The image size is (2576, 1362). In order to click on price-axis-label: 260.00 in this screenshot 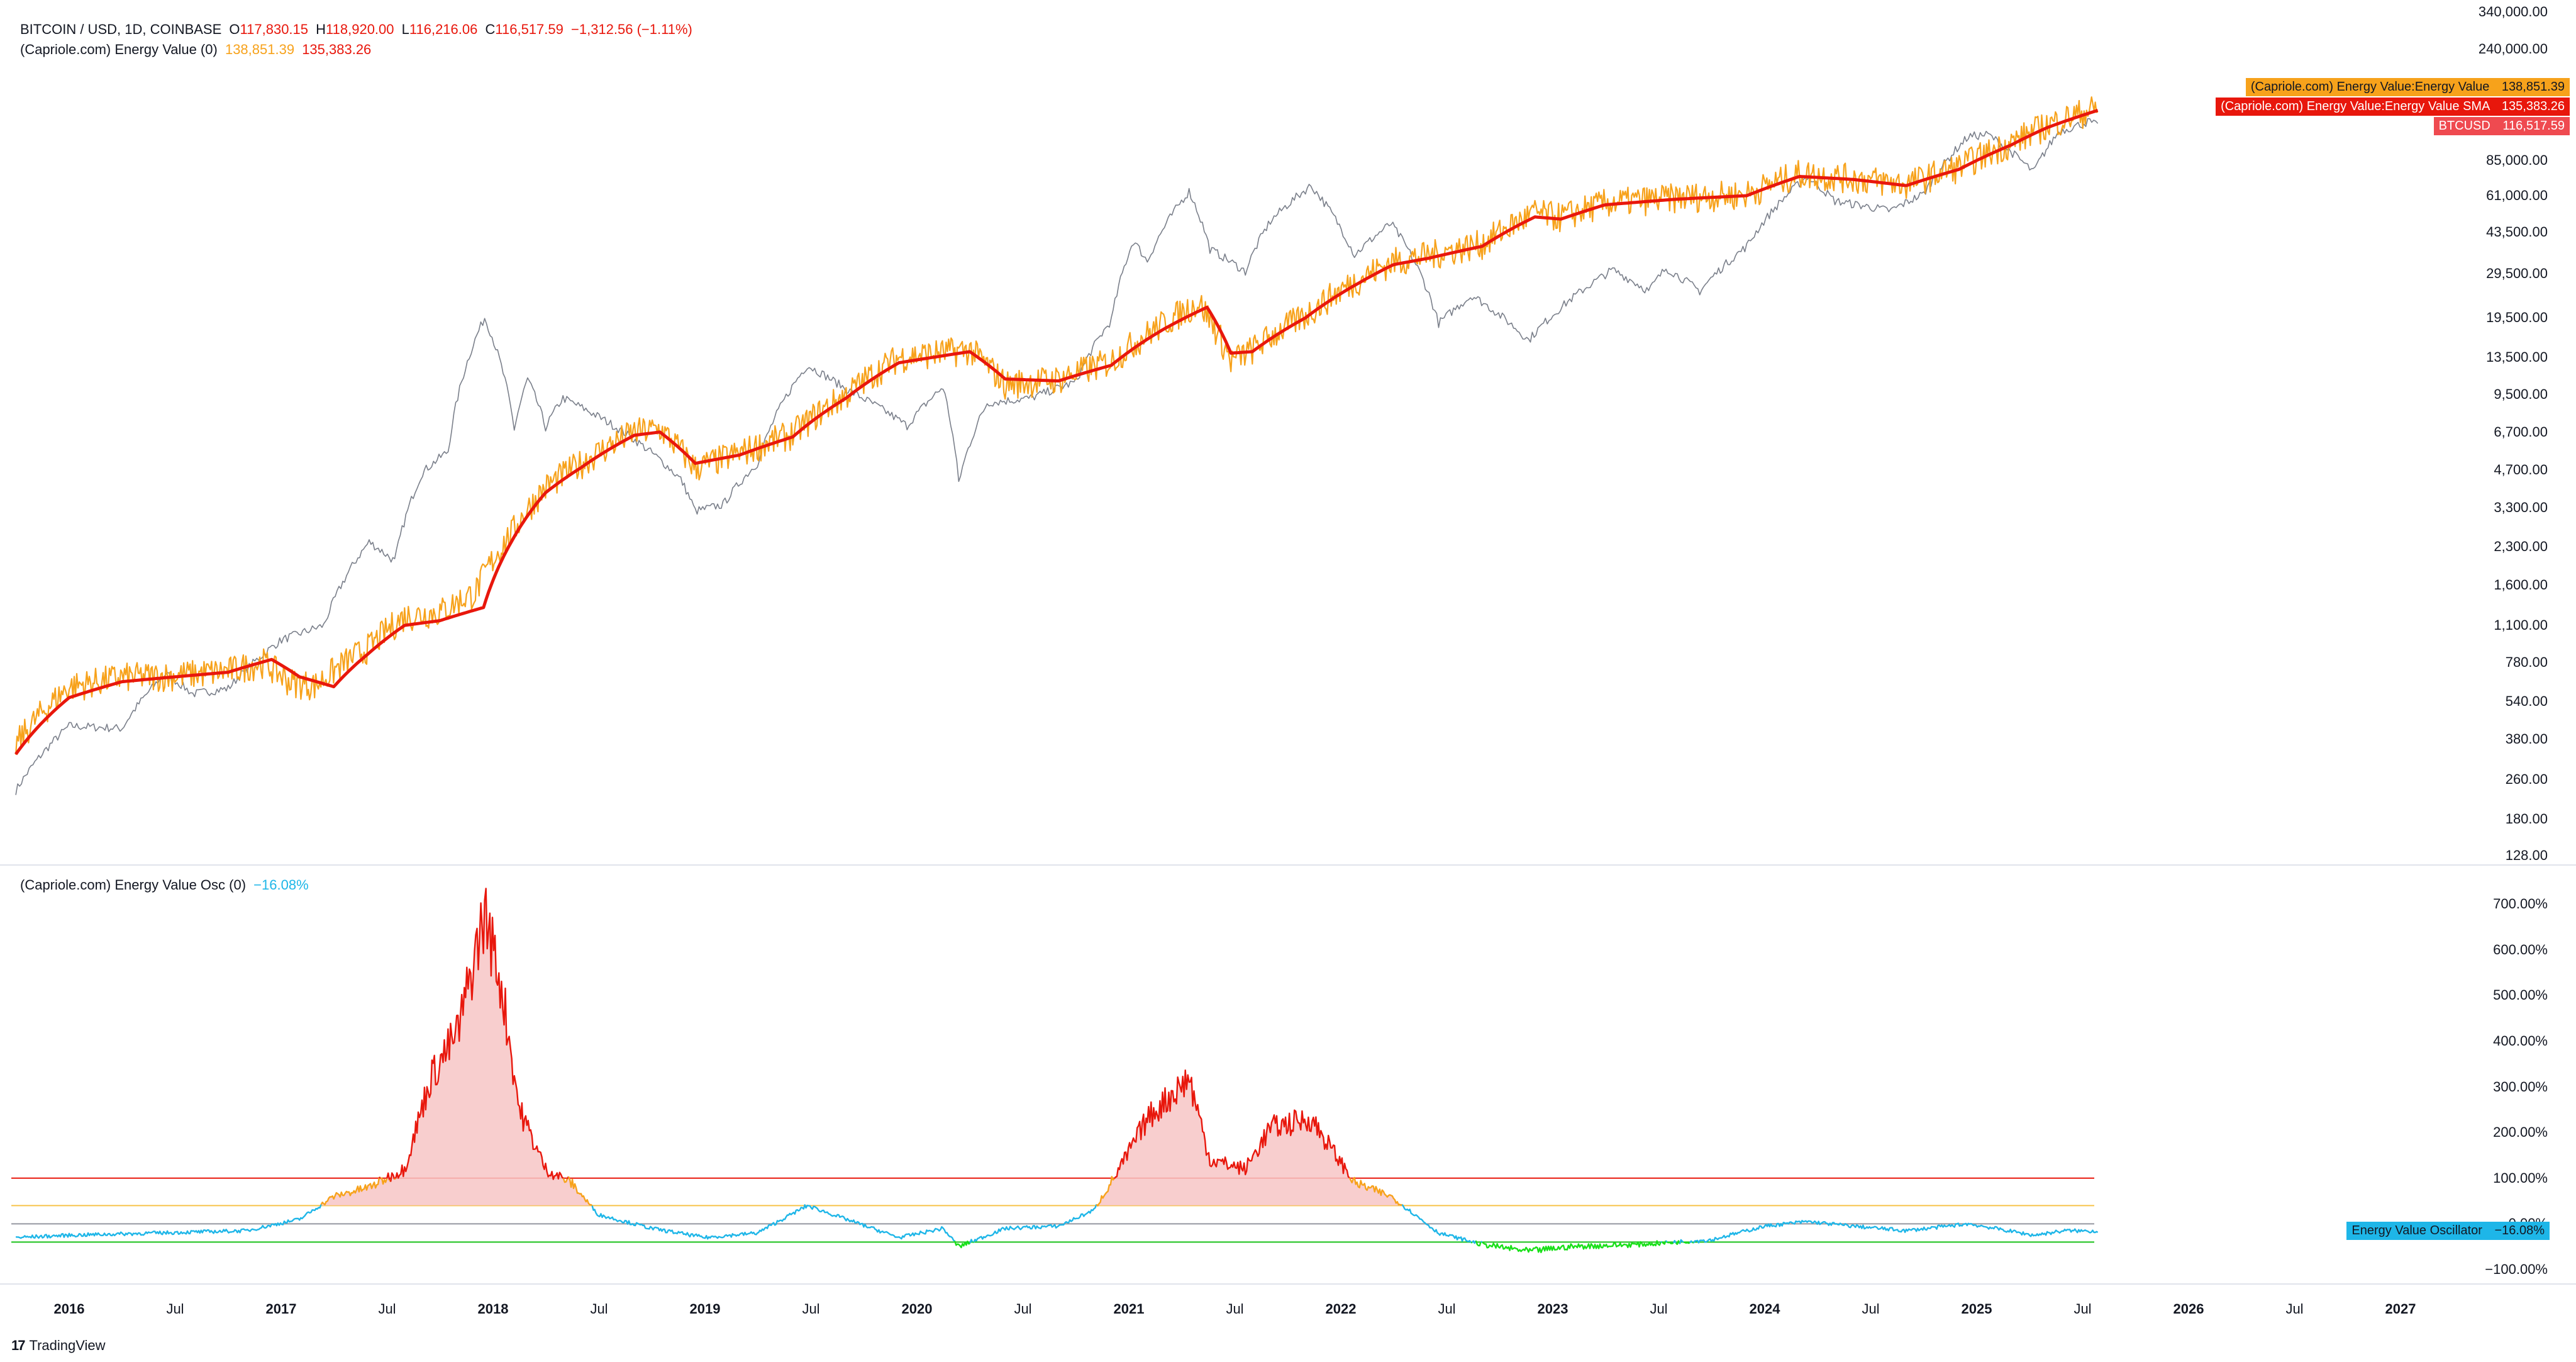, I will do `click(2526, 780)`.